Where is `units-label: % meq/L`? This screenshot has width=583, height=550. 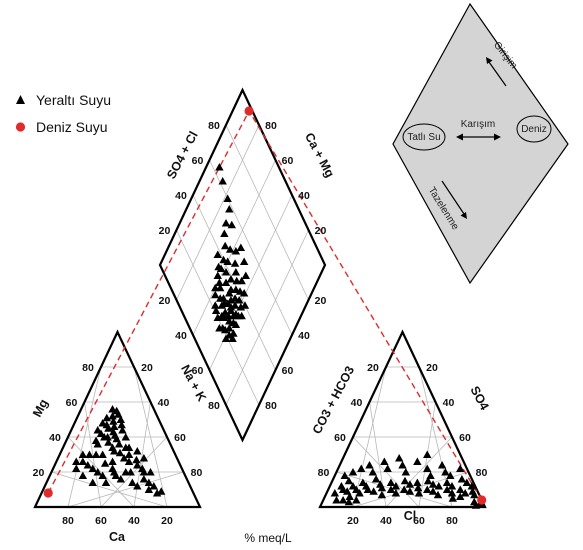
units-label: % meq/L is located at coordinates (268, 538).